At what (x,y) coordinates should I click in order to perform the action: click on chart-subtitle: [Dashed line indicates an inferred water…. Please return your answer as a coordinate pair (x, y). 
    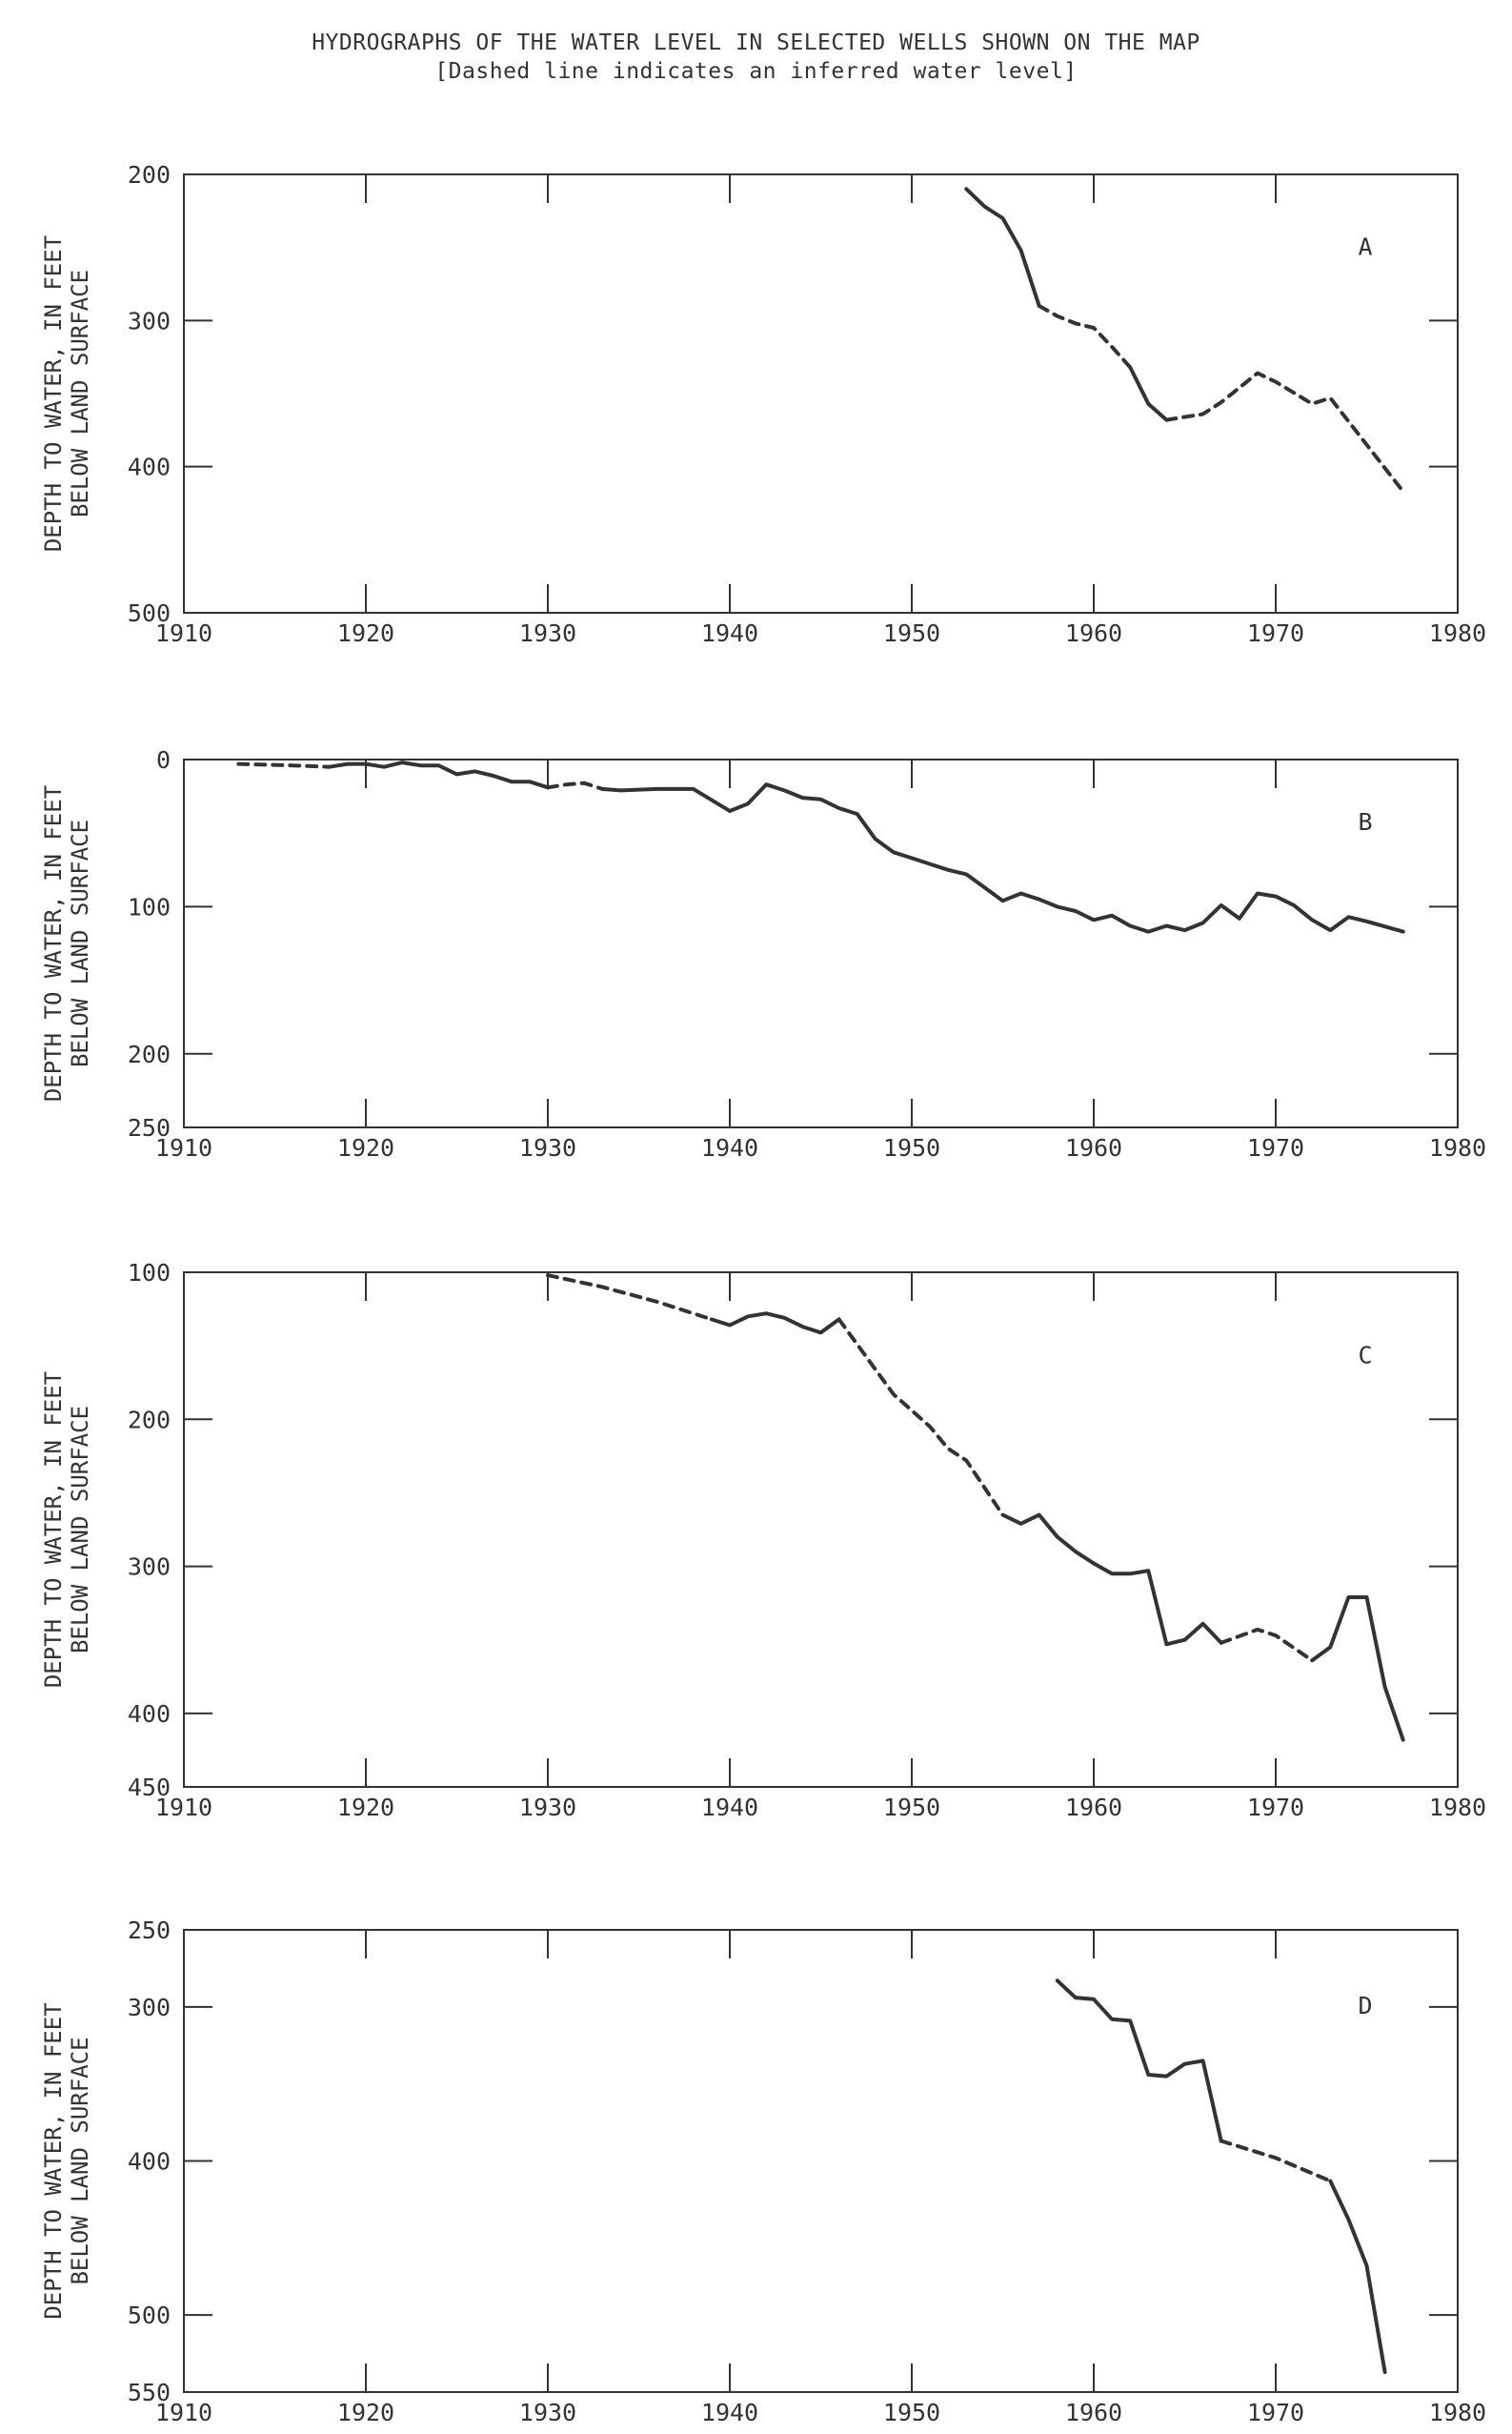
    Looking at the image, I should click on (756, 72).